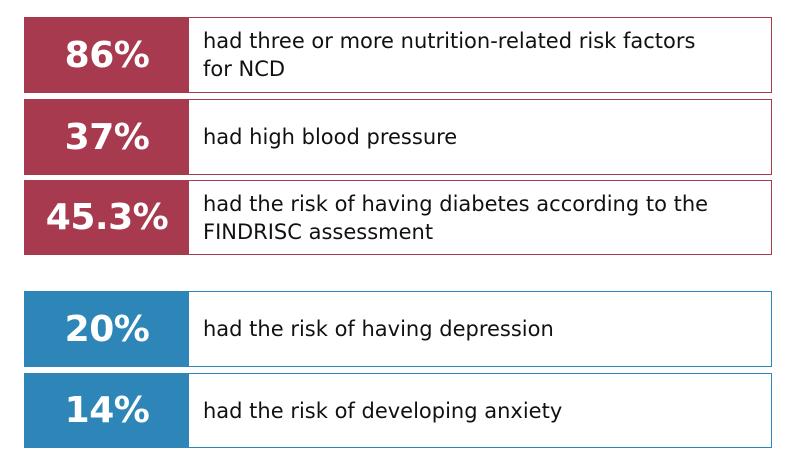  I want to click on stat-value: 45.3%, so click(107, 217).